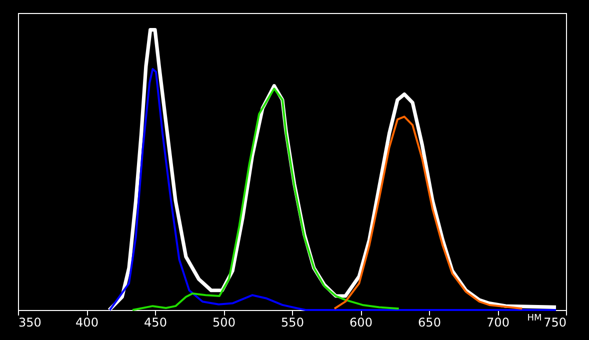  I want to click on x-axis-title: HM, so click(534, 319).